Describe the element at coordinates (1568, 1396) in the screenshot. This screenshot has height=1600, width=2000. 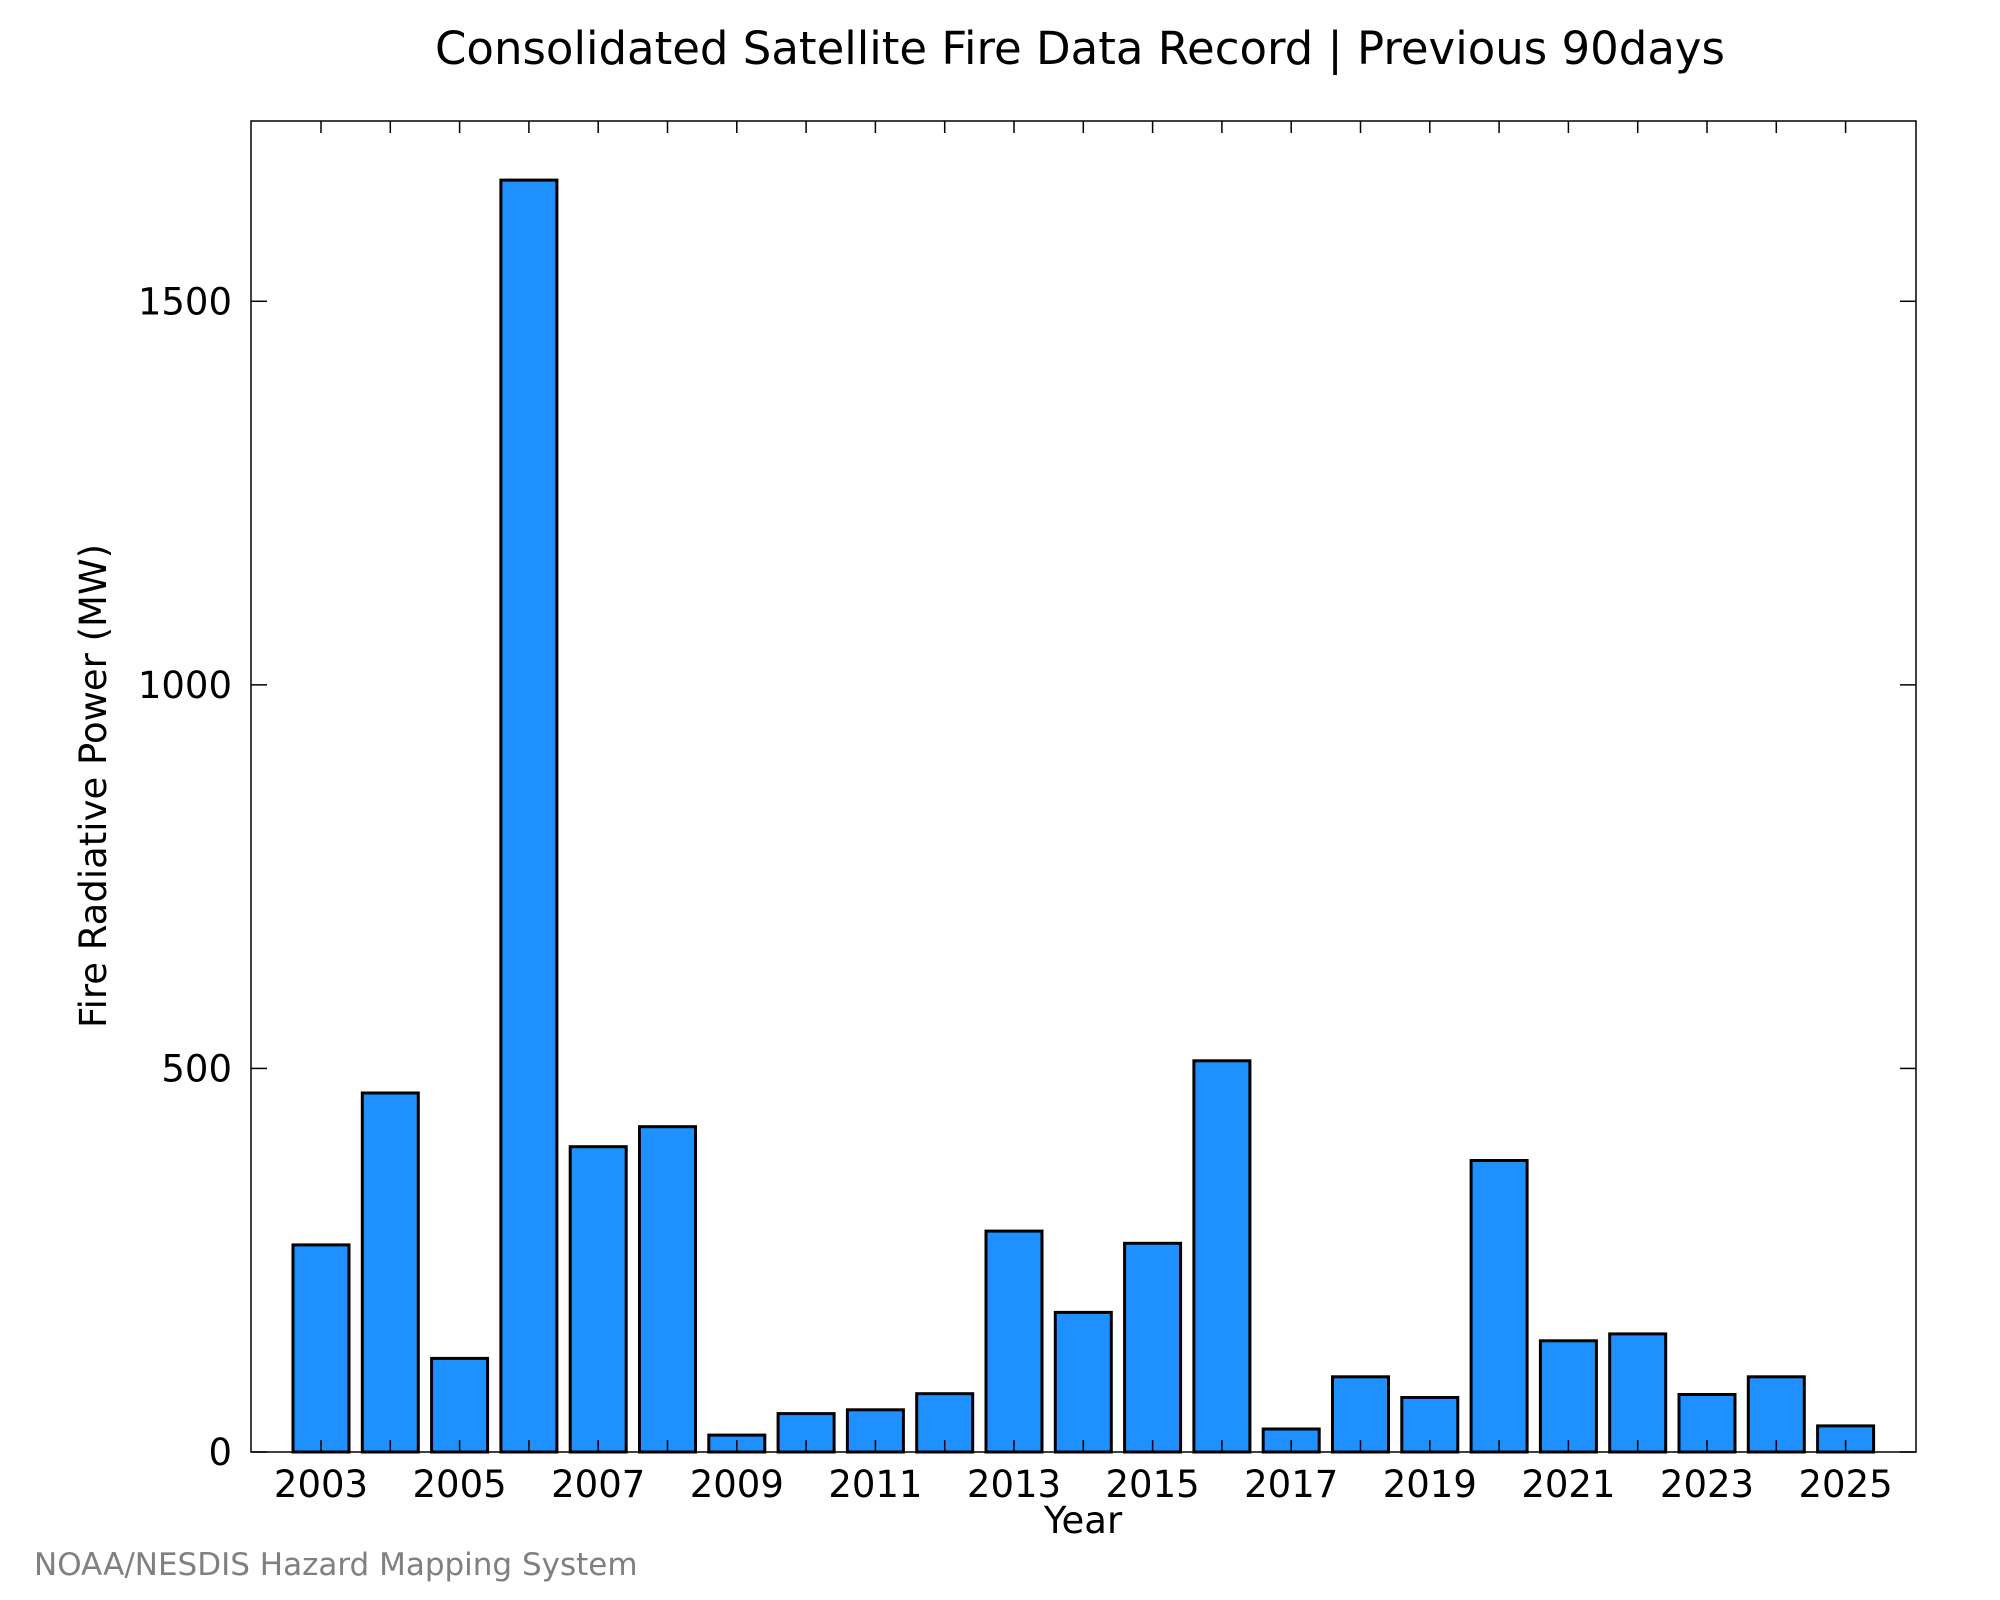
I see `bar-2021` at that location.